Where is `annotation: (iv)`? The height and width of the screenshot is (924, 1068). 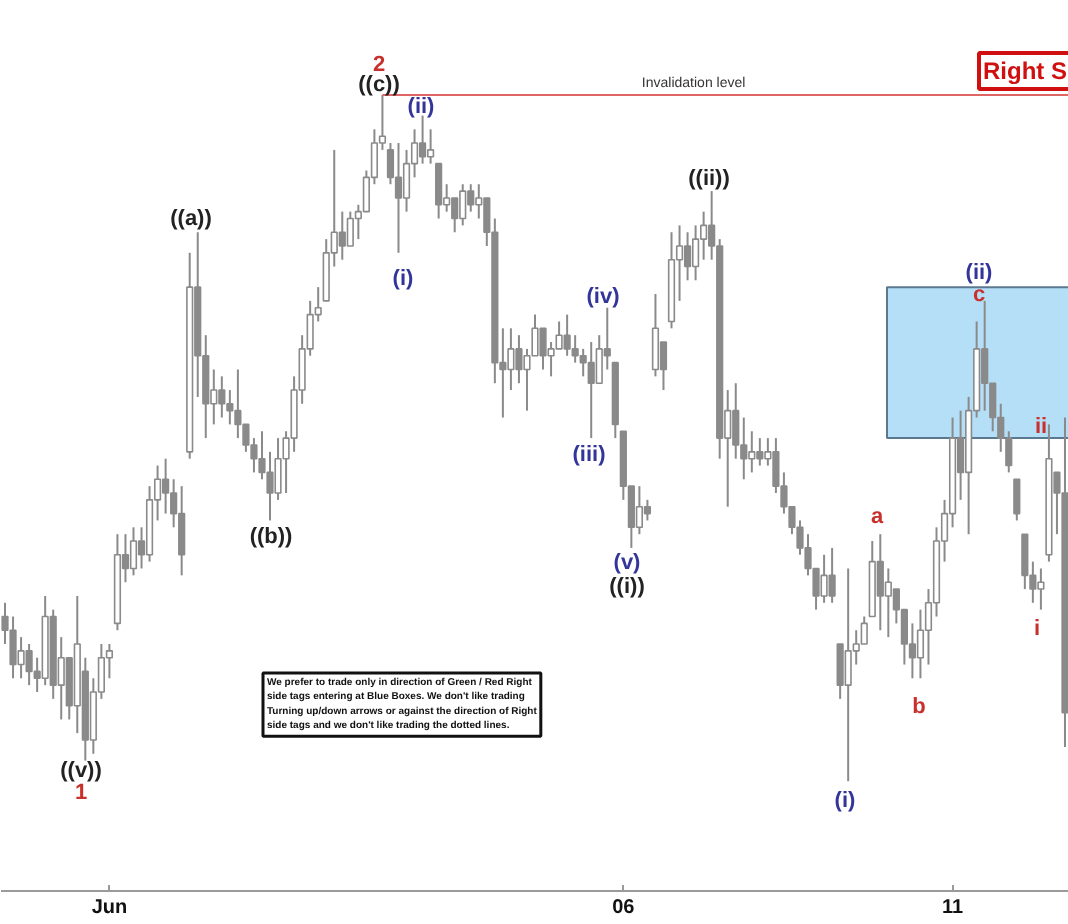
annotation: (iv) is located at coordinates (603, 297).